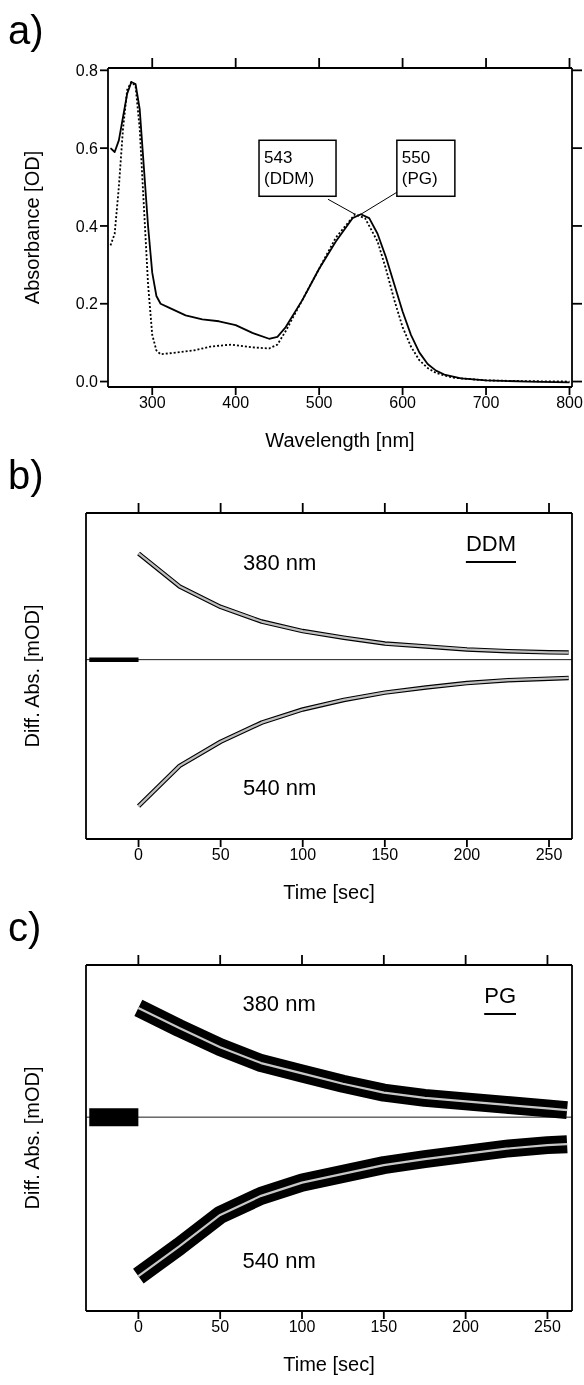 This screenshot has height=1385, width=584. I want to click on annotation: 543 (DDM), so click(289, 168).